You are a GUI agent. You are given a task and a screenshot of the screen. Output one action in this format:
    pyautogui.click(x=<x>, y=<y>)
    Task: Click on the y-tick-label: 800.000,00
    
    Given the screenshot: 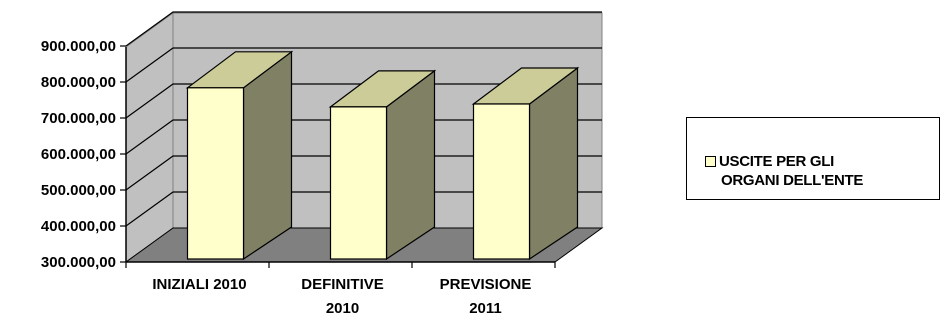 What is the action you would take?
    pyautogui.click(x=78, y=82)
    